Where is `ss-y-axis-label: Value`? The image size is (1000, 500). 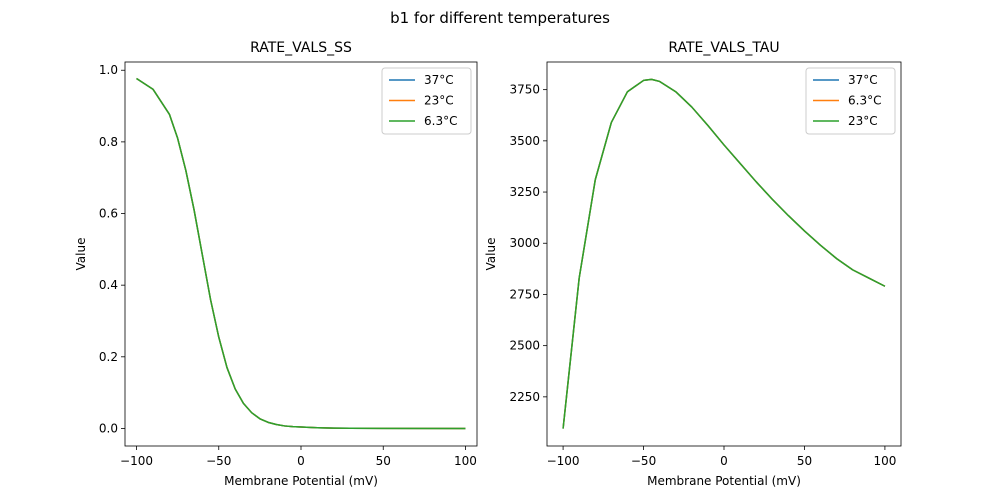
ss-y-axis-label: Value is located at coordinates (81, 254).